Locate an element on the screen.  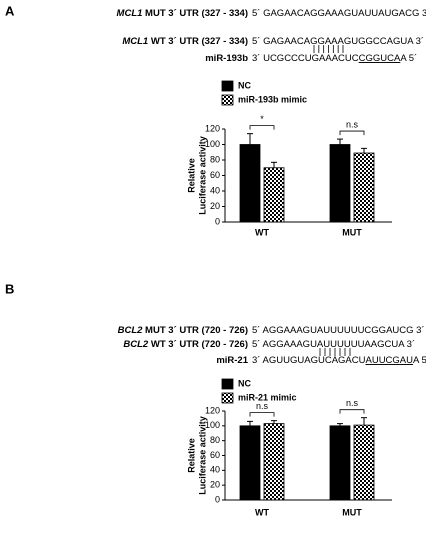
sequence-label-text: MUT 3´ UTR (720 - 726) is located at coordinates (195, 330).